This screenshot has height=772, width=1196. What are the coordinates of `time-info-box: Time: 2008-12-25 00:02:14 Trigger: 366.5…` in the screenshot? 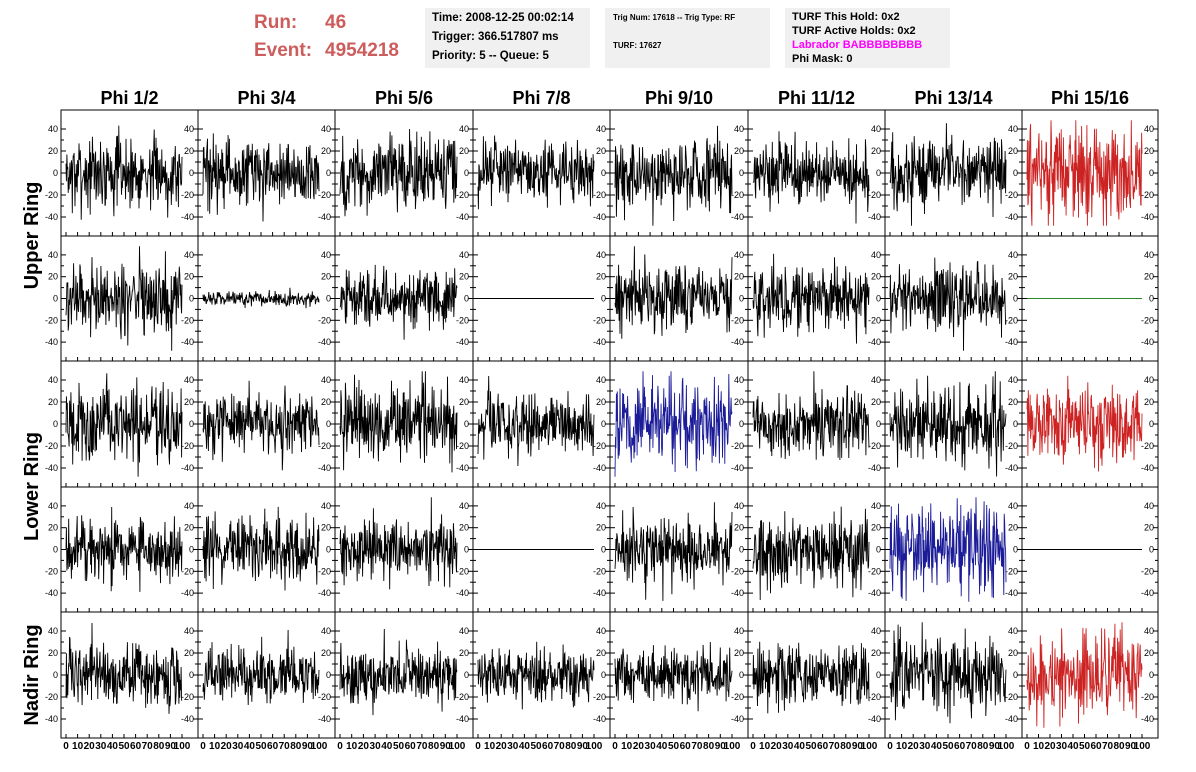 It's located at (507, 38).